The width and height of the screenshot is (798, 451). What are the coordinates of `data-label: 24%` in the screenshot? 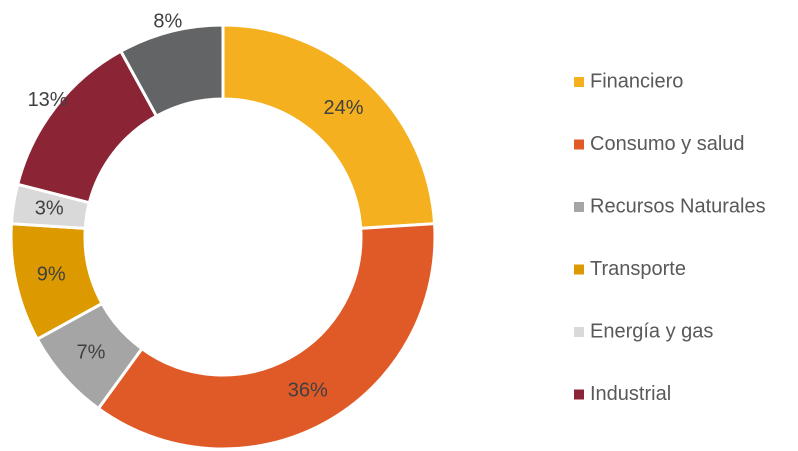 It's located at (343, 108).